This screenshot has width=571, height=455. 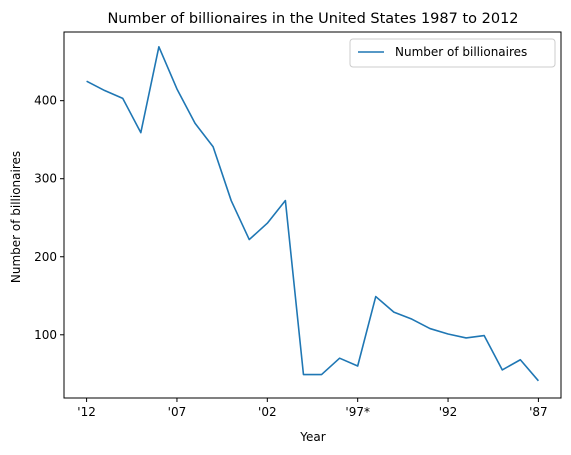 I want to click on y-axis-label: Number of billionaires, so click(x=16, y=217).